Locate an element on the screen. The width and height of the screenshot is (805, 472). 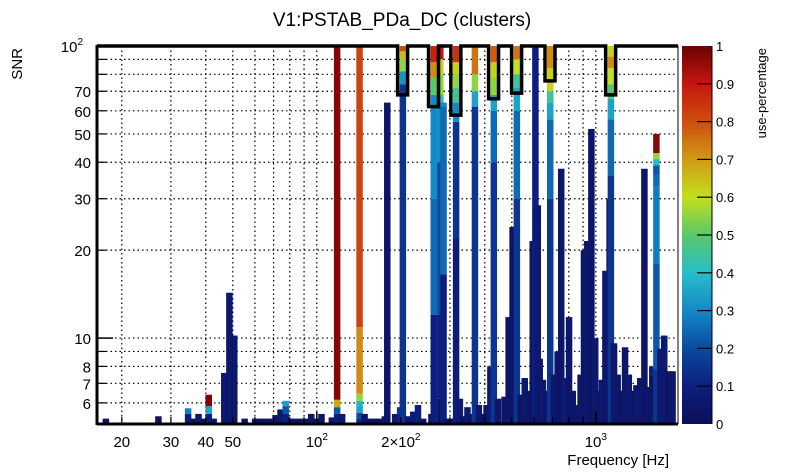
x-axis-label: Frequency [Hz] is located at coordinates (618, 460).